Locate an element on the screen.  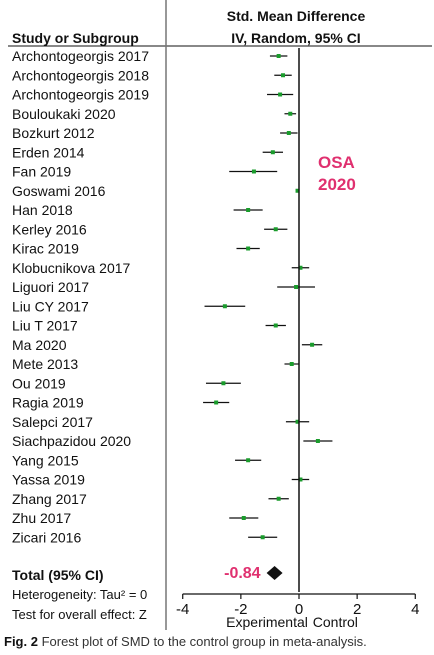
study-label: Ou 2019 is located at coordinates (39, 383).